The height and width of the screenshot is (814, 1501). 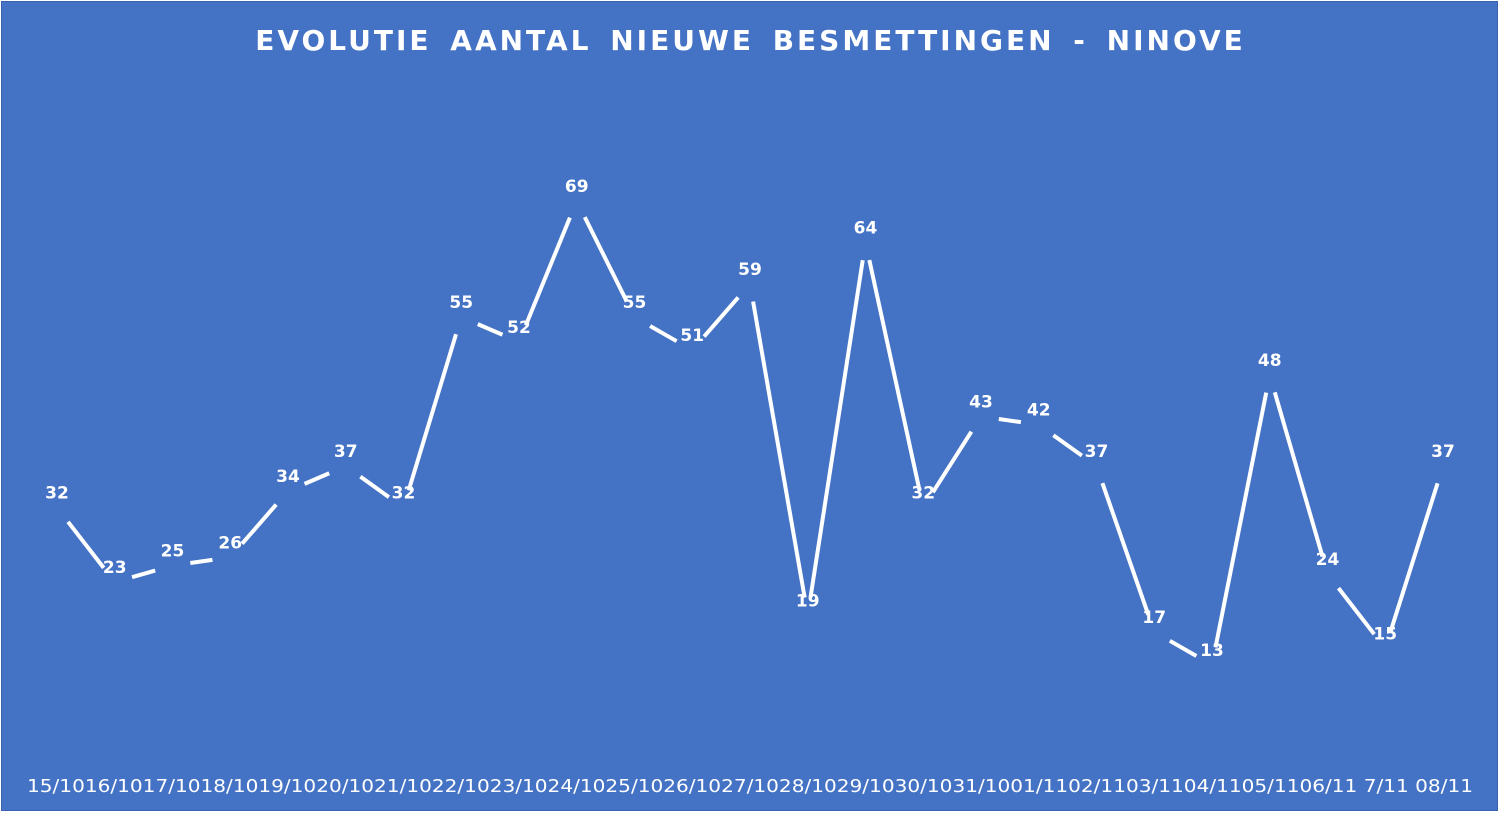 I want to click on line-segment-16/10, so click(x=143, y=574).